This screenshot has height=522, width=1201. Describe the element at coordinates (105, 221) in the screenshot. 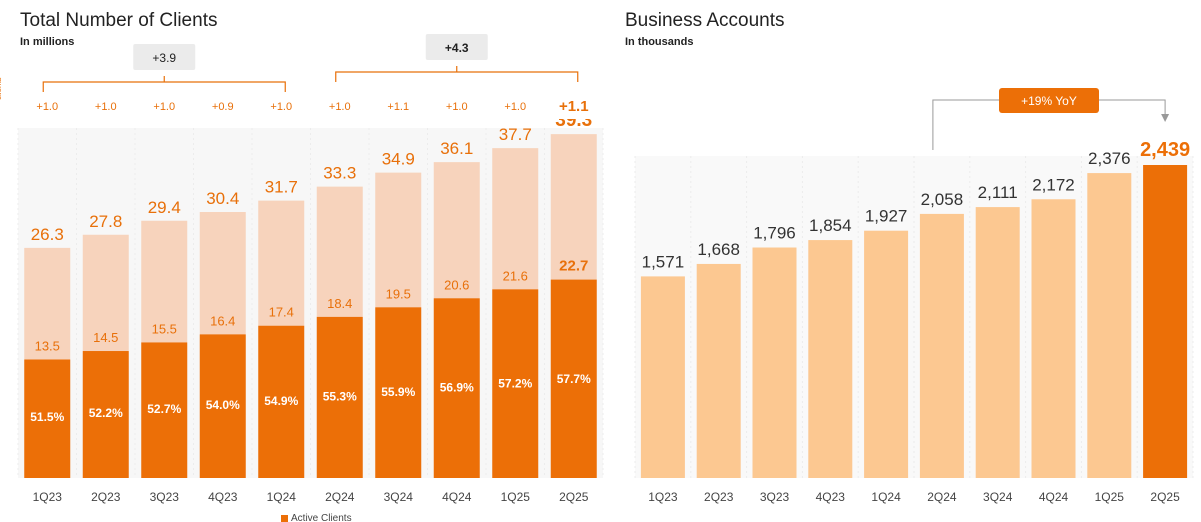

I see `total-clients-label: 27.8` at that location.